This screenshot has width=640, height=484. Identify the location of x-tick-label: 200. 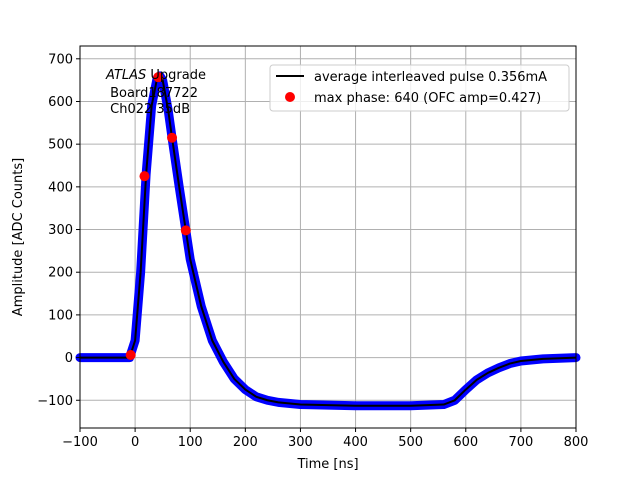
(245, 442).